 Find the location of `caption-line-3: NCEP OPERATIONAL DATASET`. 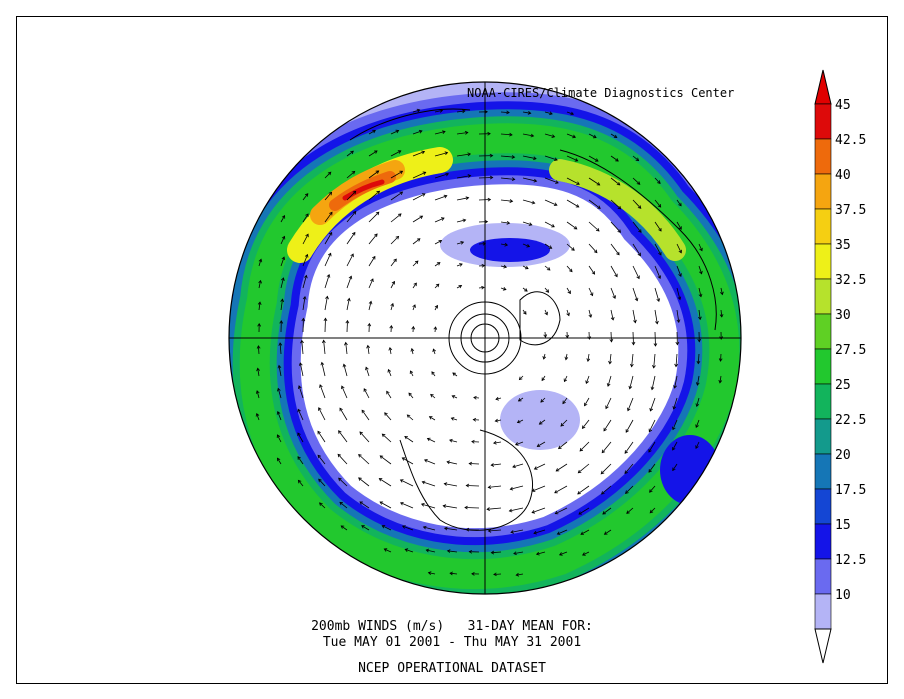

caption-line-3: NCEP OPERATIONAL DATASET is located at coordinates (452, 668).